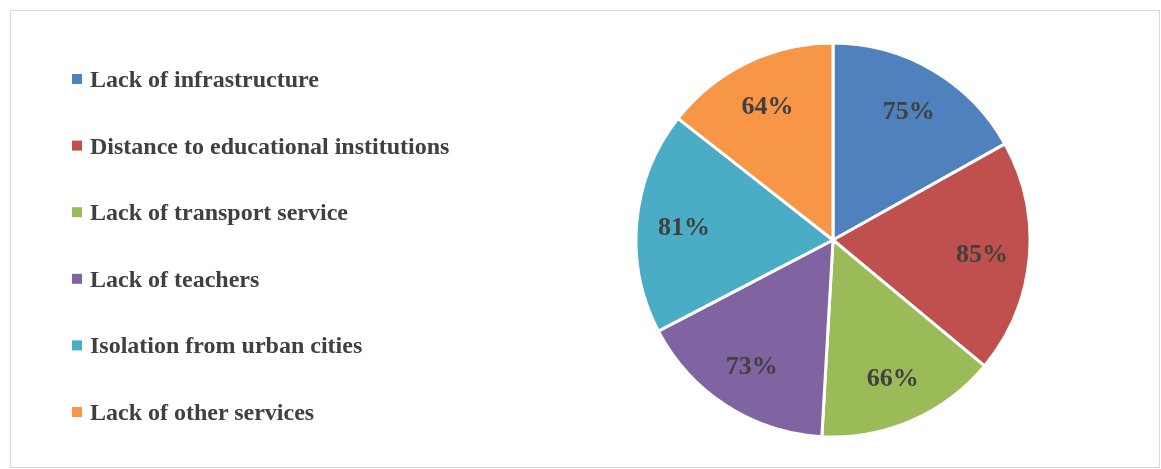 This screenshot has width=1161, height=469. I want to click on legend-label: Lack of transport service, so click(219, 212).